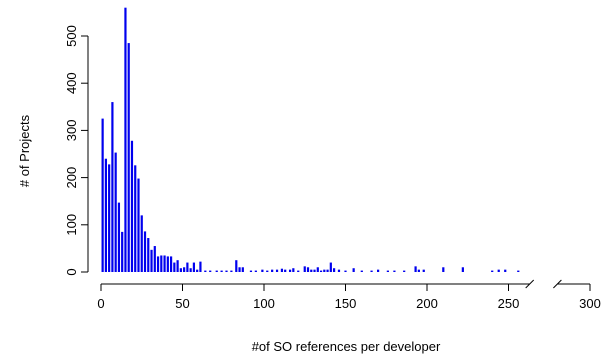 Image resolution: width=615 pixels, height=360 pixels. Describe the element at coordinates (71, 83) in the screenshot. I see `y-tick-label: 400` at that location.